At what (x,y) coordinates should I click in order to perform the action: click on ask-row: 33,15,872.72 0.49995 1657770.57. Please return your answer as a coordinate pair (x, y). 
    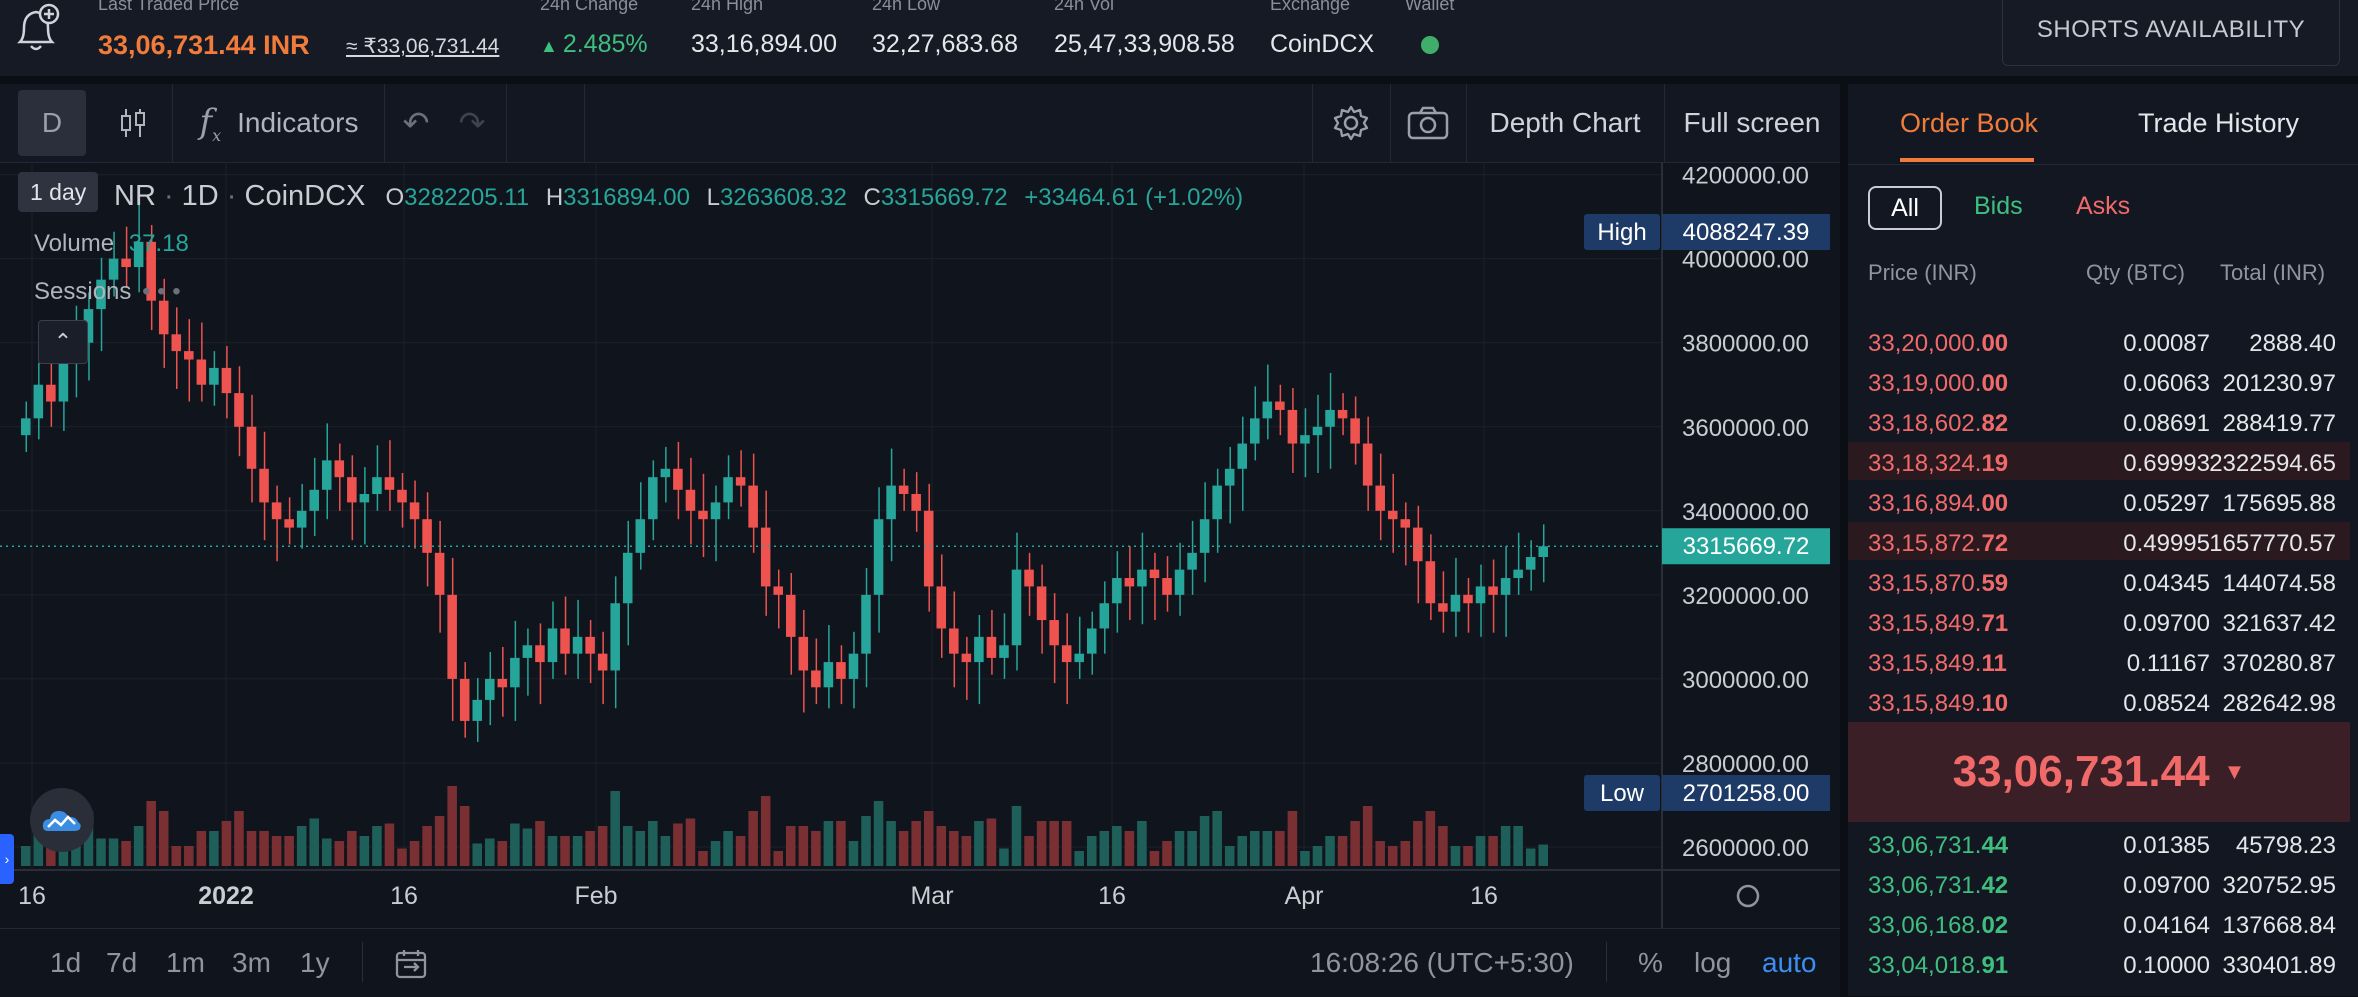
    Looking at the image, I should click on (2099, 541).